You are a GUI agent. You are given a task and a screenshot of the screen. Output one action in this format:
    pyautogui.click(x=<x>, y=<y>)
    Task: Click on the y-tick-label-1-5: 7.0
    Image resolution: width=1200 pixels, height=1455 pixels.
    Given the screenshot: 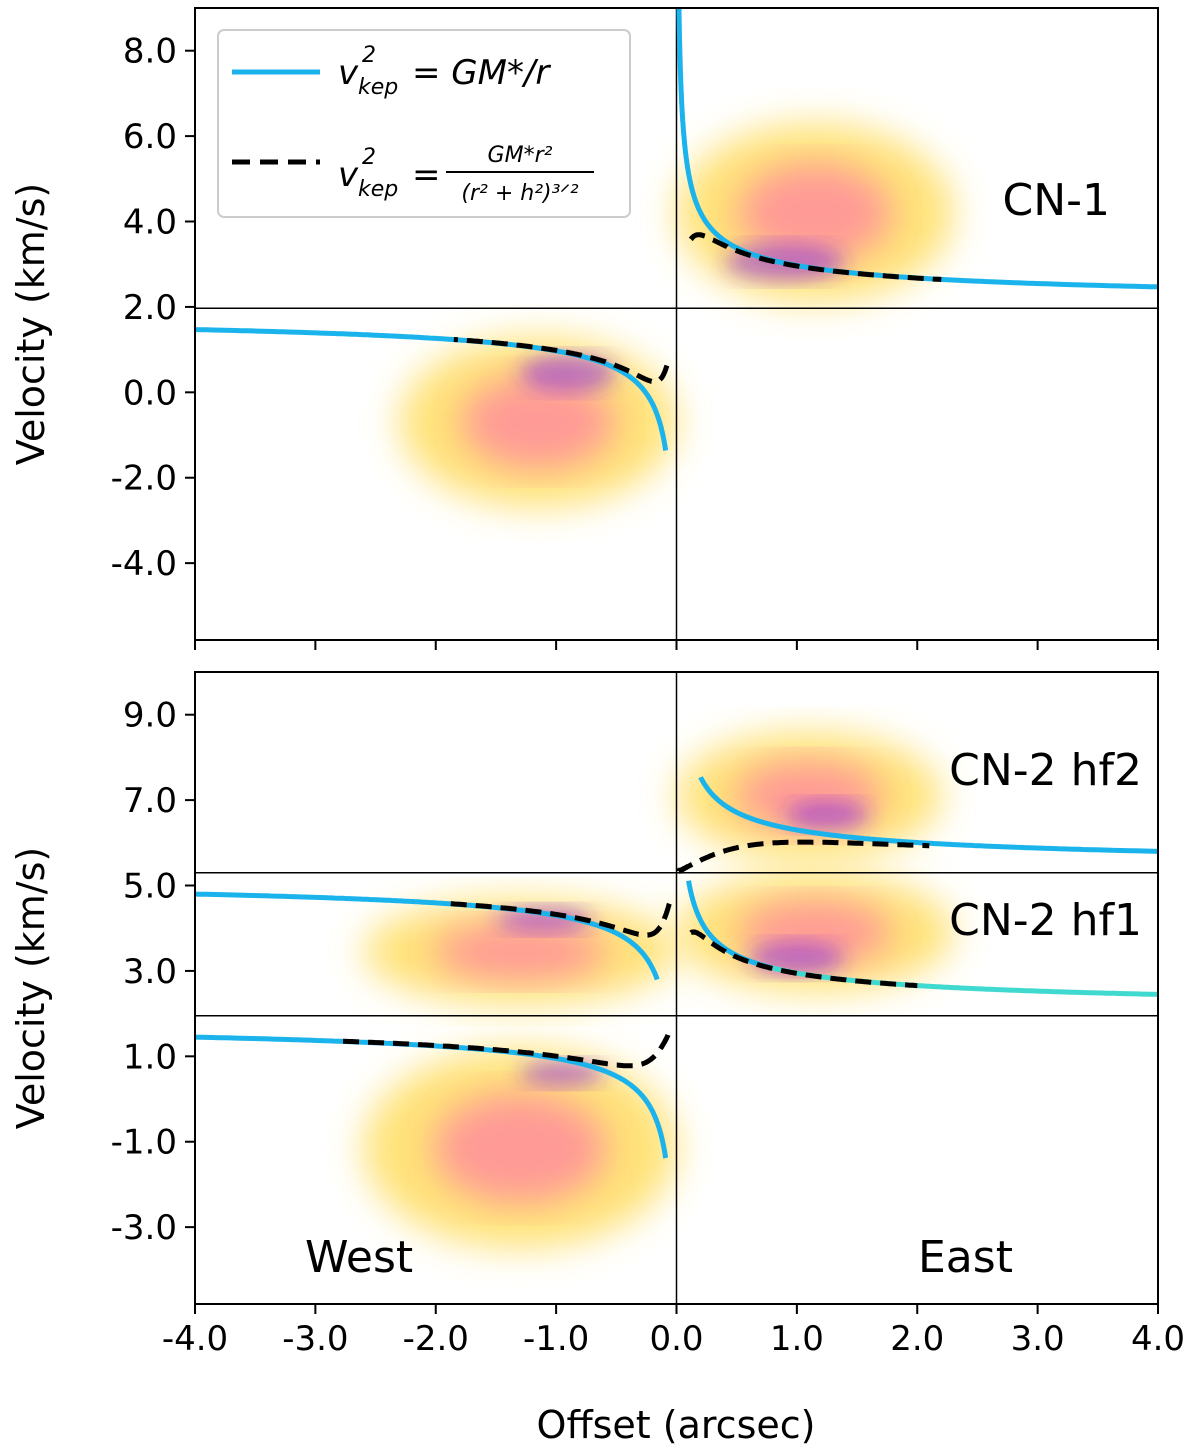 What is the action you would take?
    pyautogui.click(x=150, y=801)
    